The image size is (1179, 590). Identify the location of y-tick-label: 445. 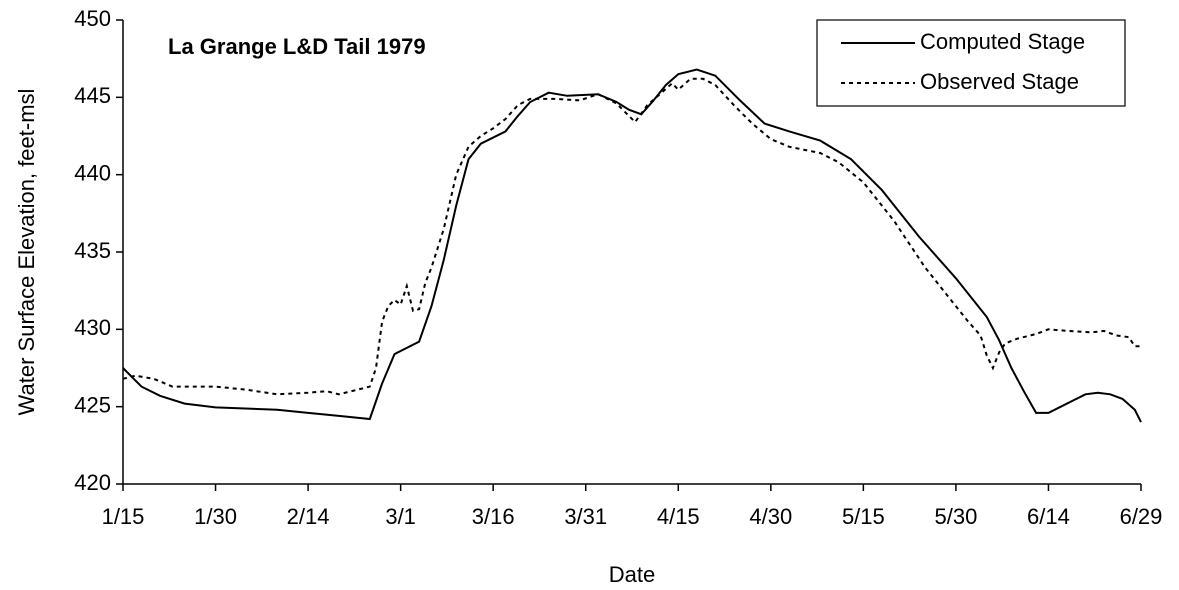
(92, 95).